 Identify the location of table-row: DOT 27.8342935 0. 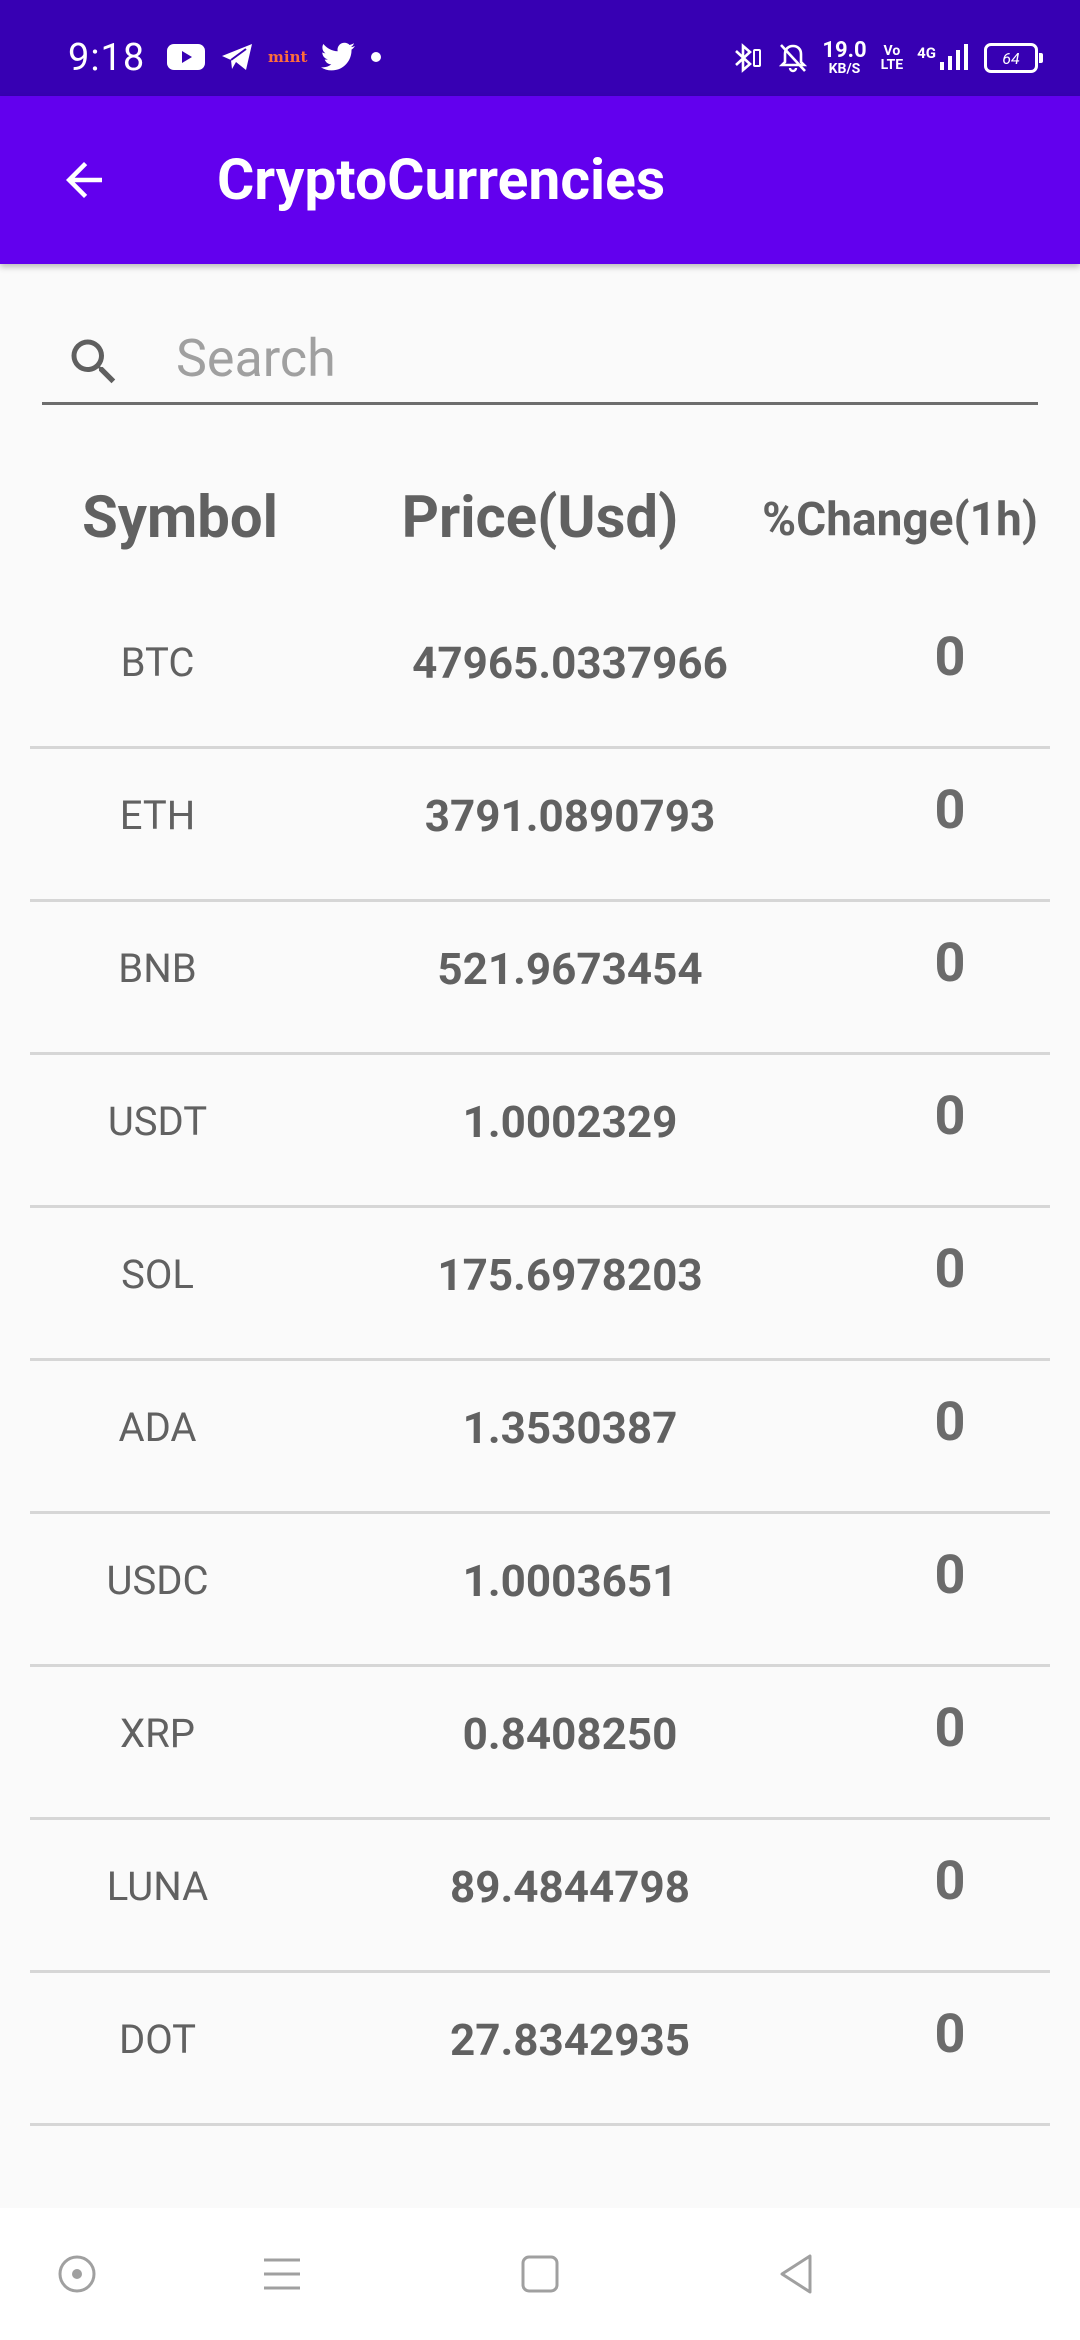
(540, 2049).